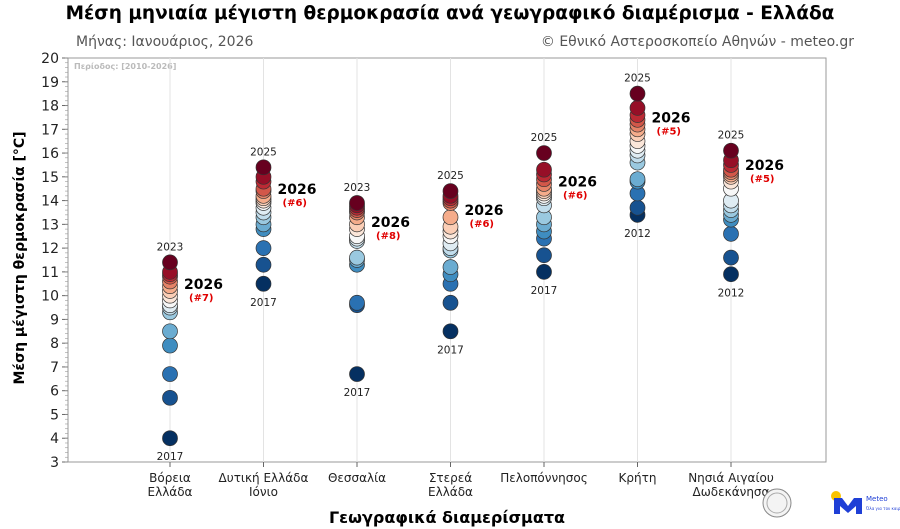 The height and width of the screenshot is (529, 900). Describe the element at coordinates (54, 320) in the screenshot. I see `y-tick-label: 9` at that location.